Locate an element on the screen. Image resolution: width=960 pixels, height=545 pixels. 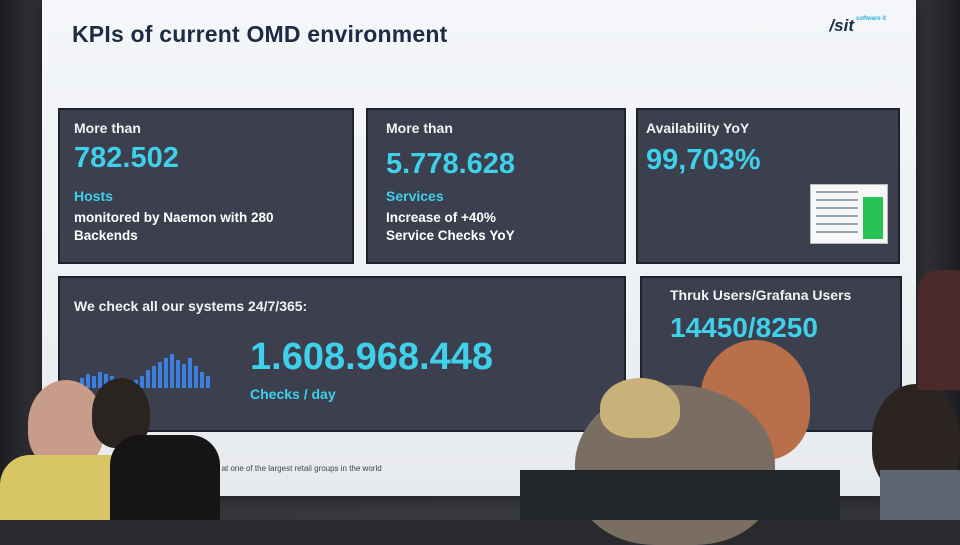
availability-green-bar is located at coordinates (873, 218).